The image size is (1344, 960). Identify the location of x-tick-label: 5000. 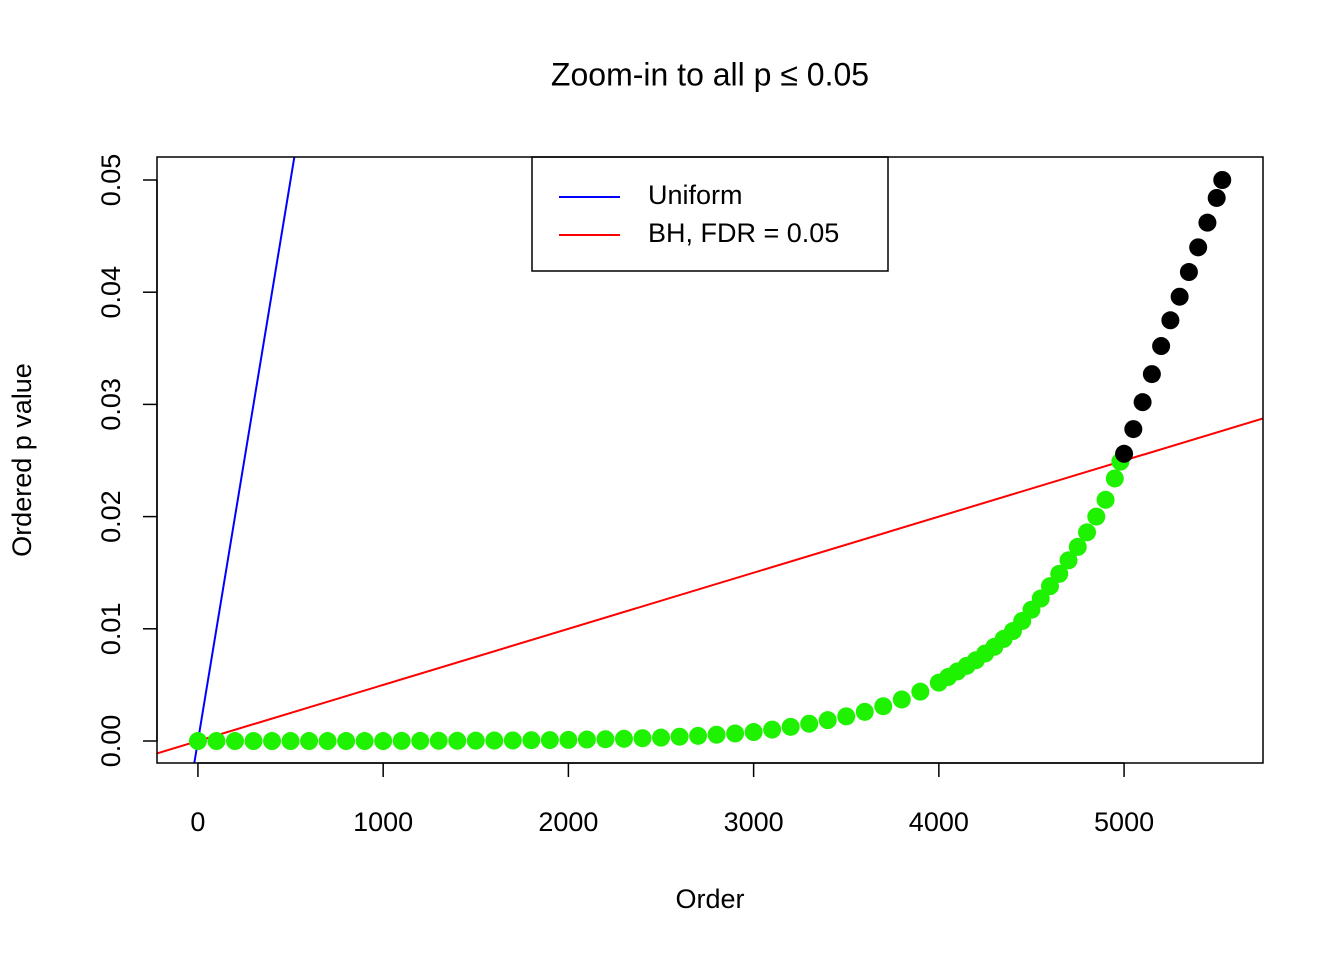
(1124, 822).